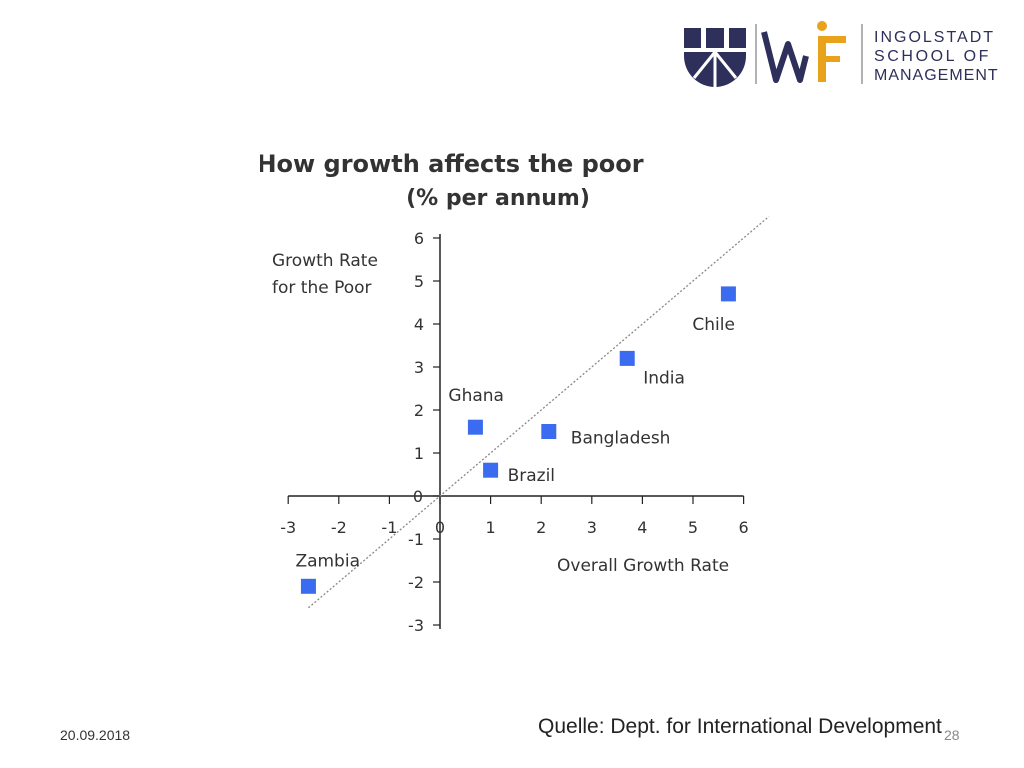  Describe the element at coordinates (476, 396) in the screenshot. I see `data-point-label: Ghana` at that location.